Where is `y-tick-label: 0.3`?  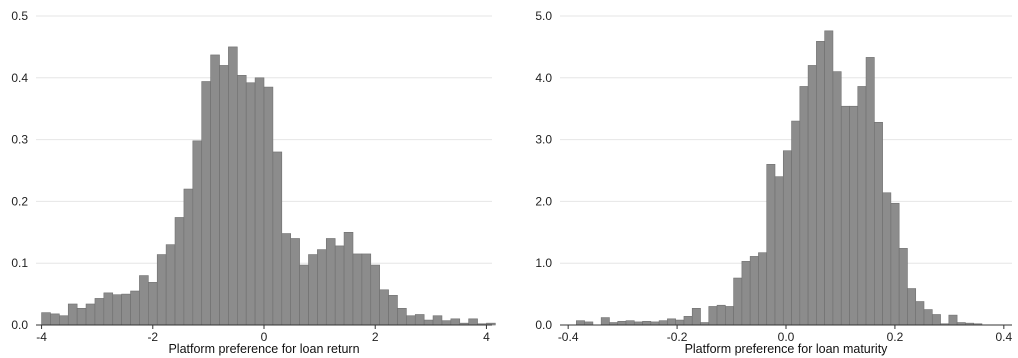 y-tick-label: 0.3 is located at coordinates (19, 140).